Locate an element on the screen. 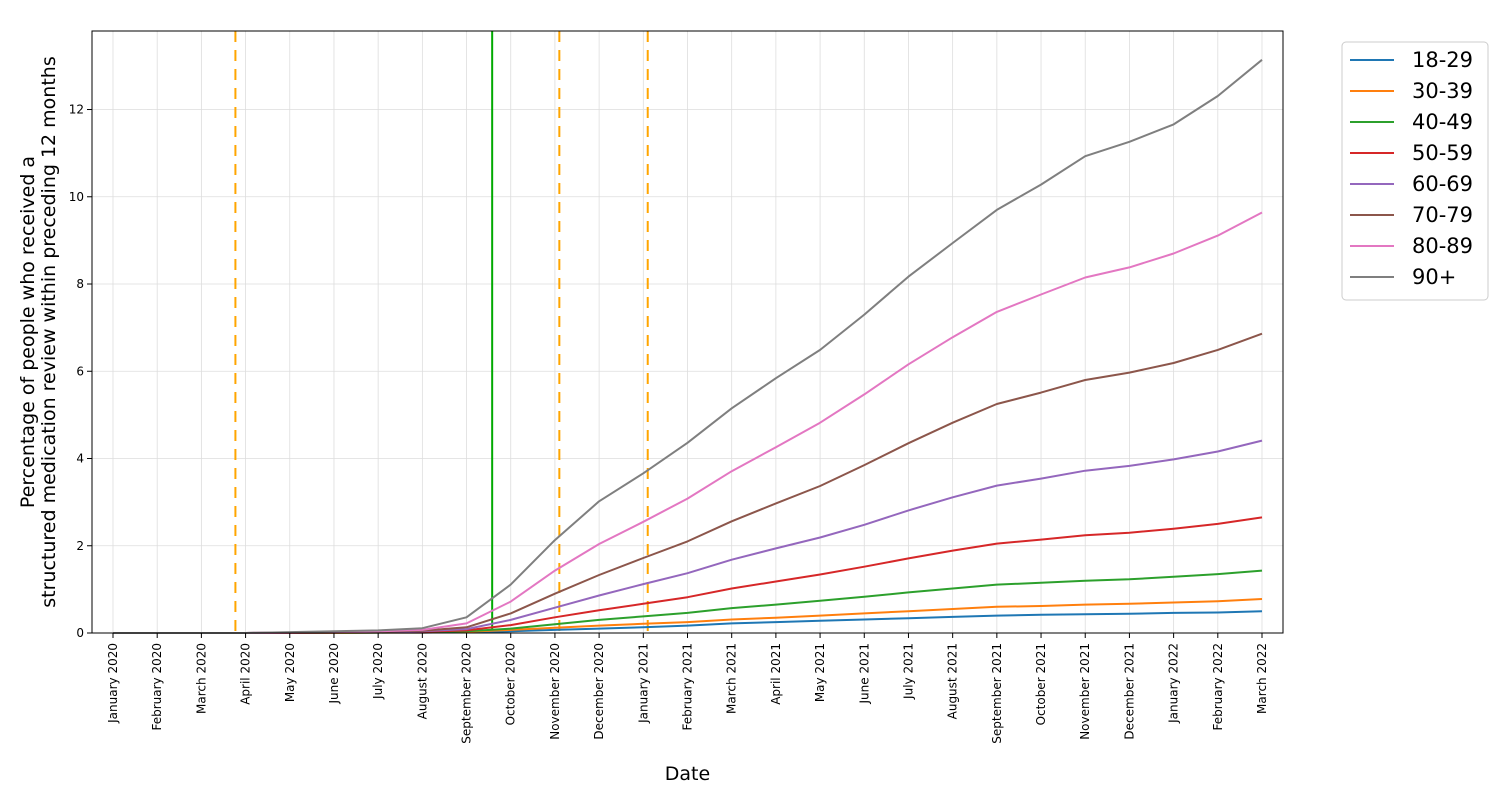 This screenshot has height=800, width=1500. y-tick-label: 10 is located at coordinates (76, 197).